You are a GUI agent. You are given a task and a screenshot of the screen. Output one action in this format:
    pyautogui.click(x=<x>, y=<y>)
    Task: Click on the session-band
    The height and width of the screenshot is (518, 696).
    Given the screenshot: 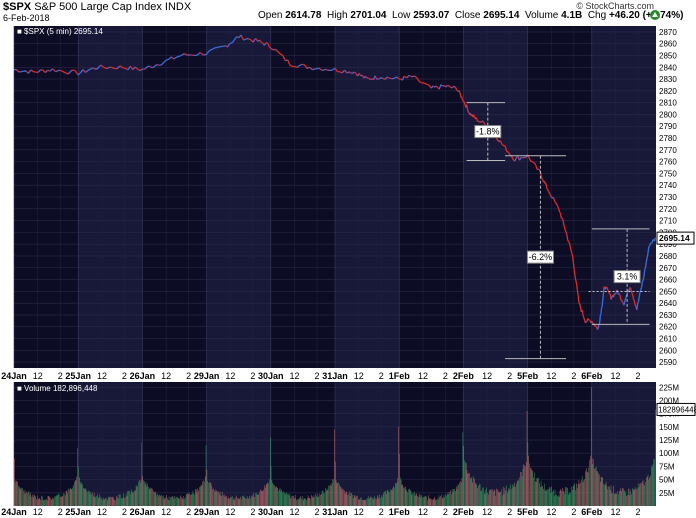 What is the action you would take?
    pyautogui.click(x=302, y=444)
    